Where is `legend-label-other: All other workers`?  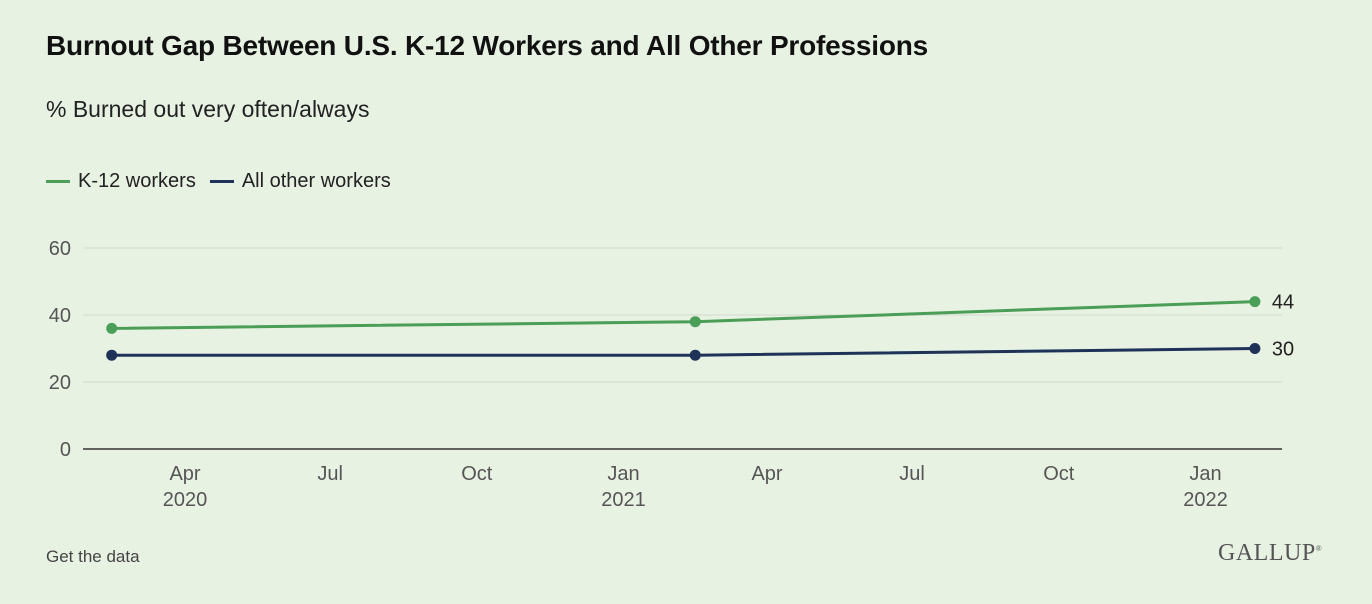
legend-label-other: All other workers is located at coordinates (316, 181).